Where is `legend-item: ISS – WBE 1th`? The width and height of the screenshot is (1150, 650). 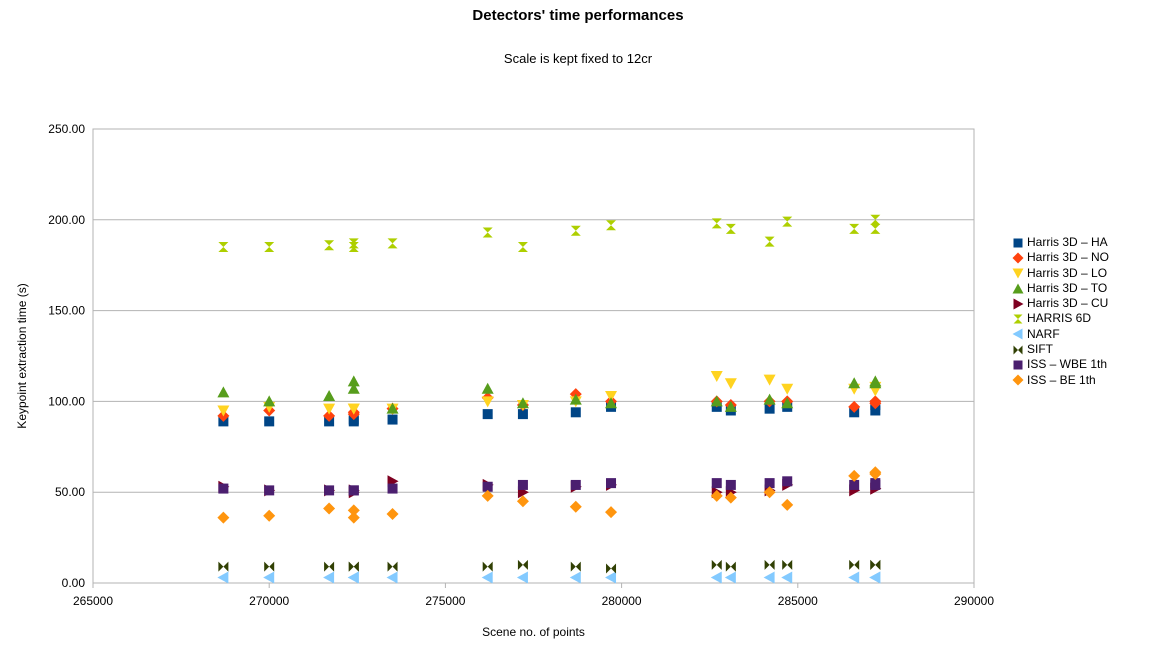 legend-item: ISS – WBE 1th is located at coordinates (1060, 364).